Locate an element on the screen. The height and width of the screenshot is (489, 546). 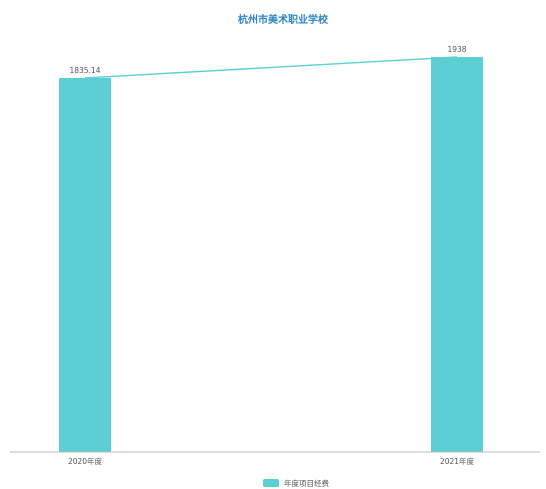
data-label-2020年度: 1835.14 is located at coordinates (84, 70).